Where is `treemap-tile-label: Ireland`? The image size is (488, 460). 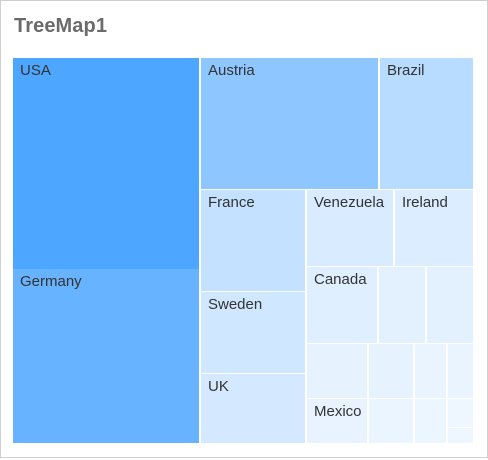
treemap-tile-label: Ireland is located at coordinates (425, 202).